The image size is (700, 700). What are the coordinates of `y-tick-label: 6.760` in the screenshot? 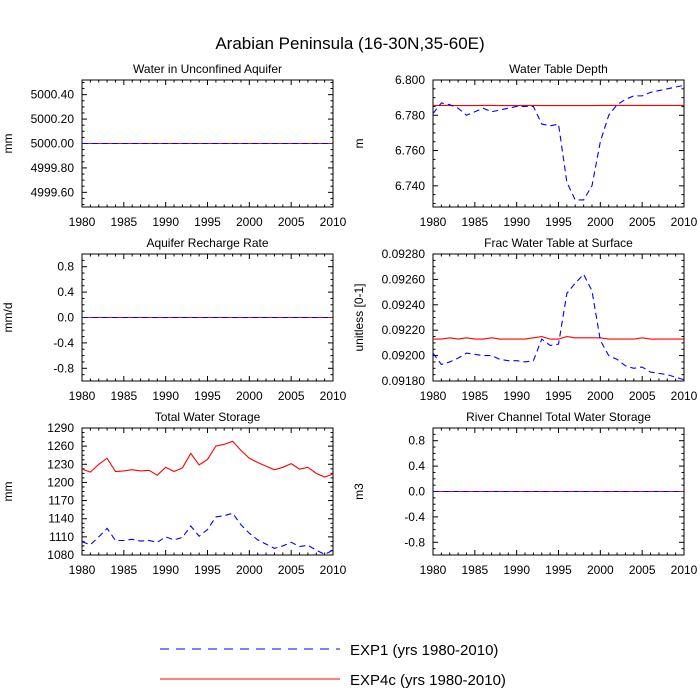 It's located at (410, 151).